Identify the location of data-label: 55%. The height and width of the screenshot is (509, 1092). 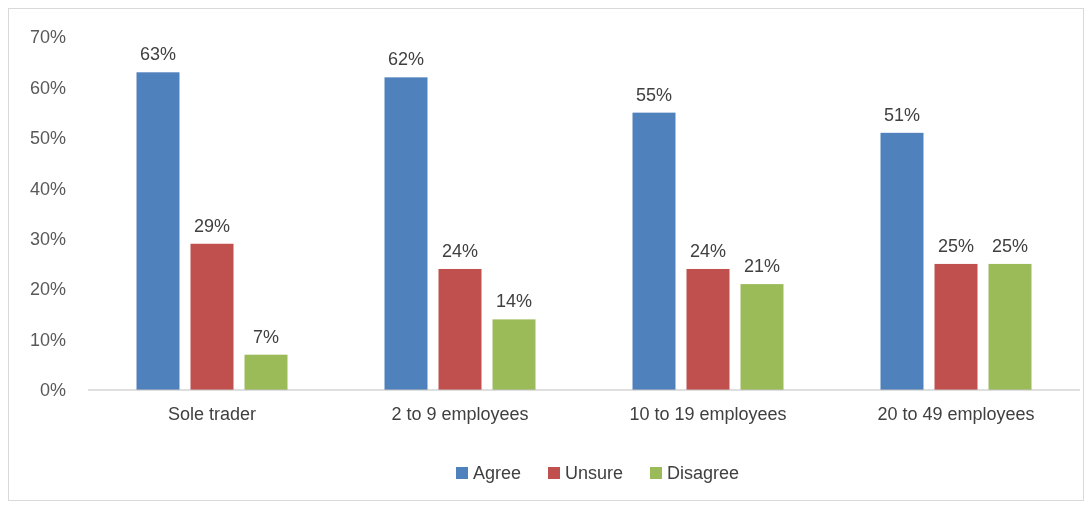
(654, 94).